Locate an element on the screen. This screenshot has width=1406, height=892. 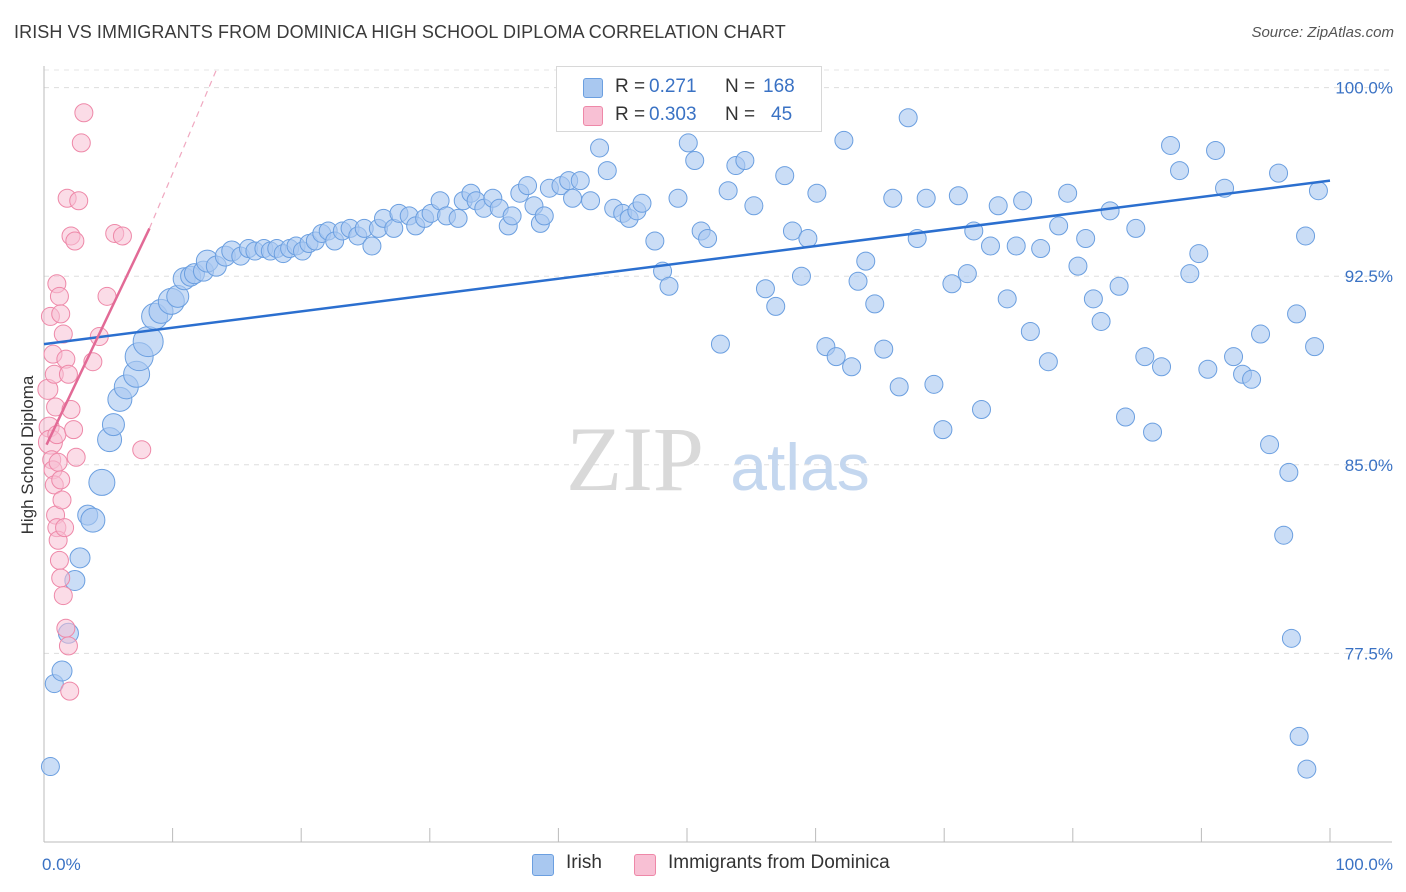
dominica-n-value: 45 is located at coordinates (782, 114).